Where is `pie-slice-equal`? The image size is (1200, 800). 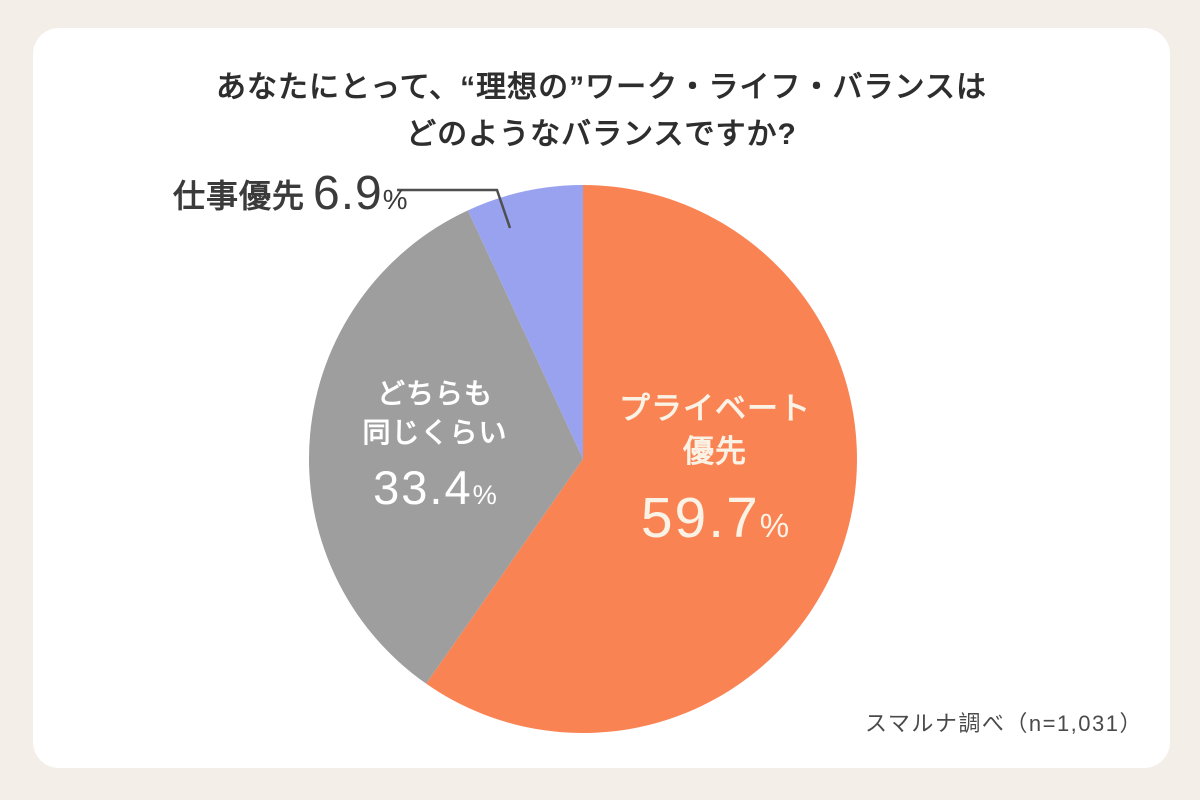 pie-slice-equal is located at coordinates (445, 447).